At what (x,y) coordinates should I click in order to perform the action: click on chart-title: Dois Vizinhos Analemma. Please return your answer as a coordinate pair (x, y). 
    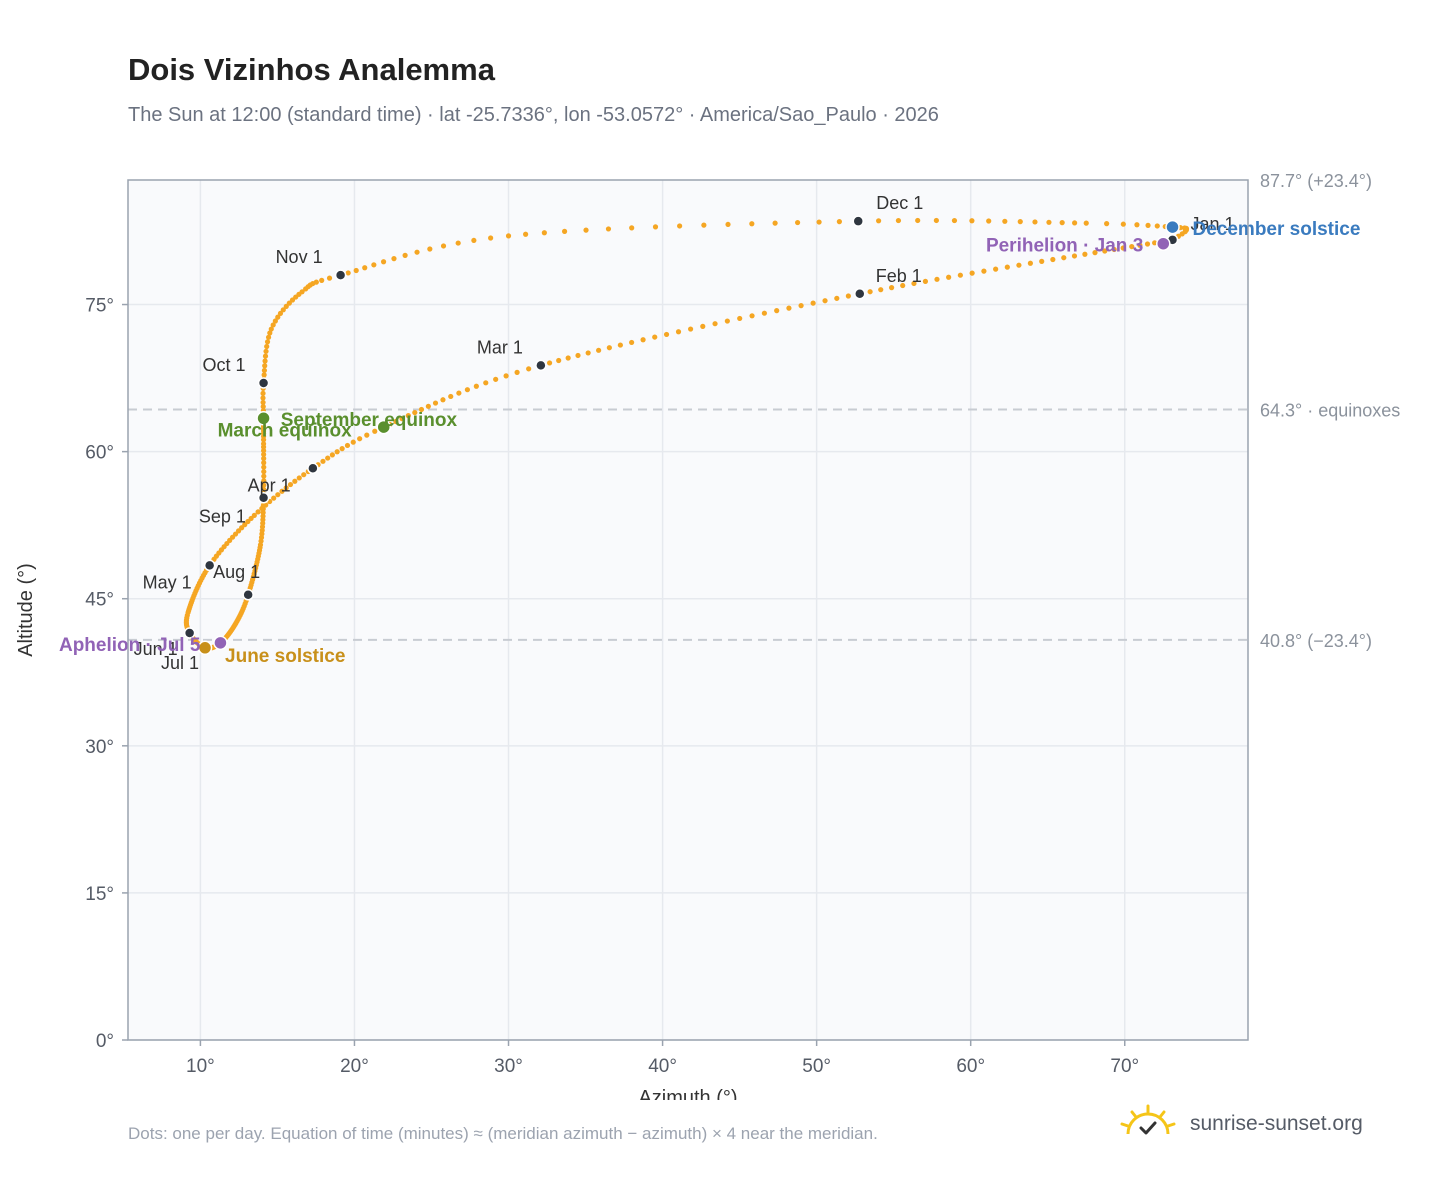
    Looking at the image, I should click on (311, 69).